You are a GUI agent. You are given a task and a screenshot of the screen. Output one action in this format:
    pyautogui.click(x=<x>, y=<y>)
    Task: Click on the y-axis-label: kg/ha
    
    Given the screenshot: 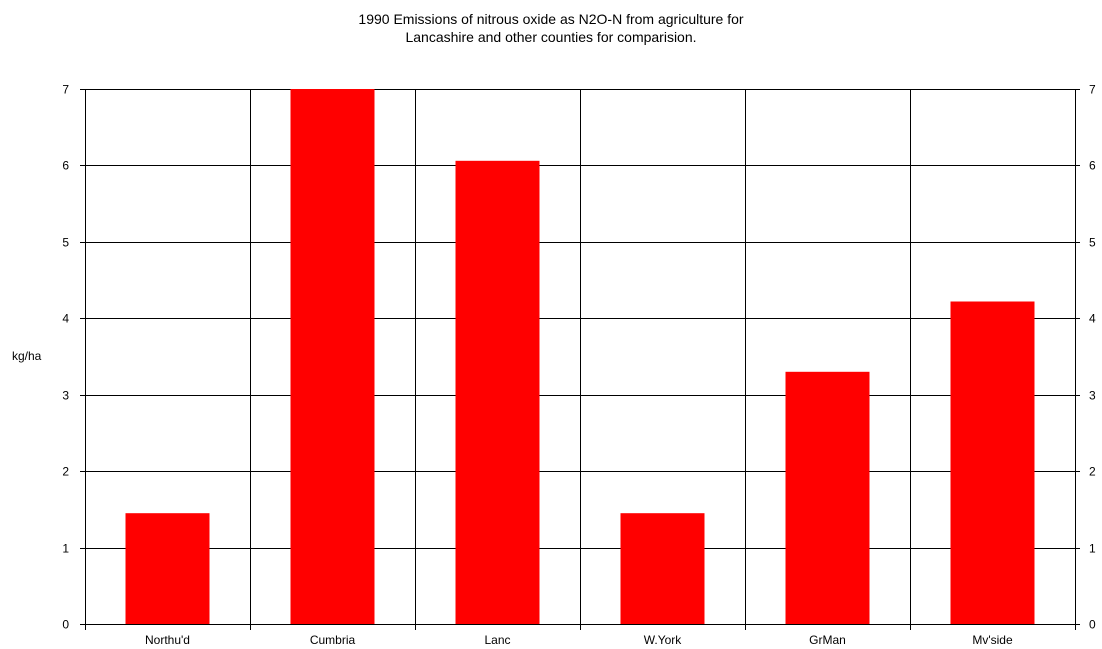 What is the action you would take?
    pyautogui.click(x=27, y=356)
    